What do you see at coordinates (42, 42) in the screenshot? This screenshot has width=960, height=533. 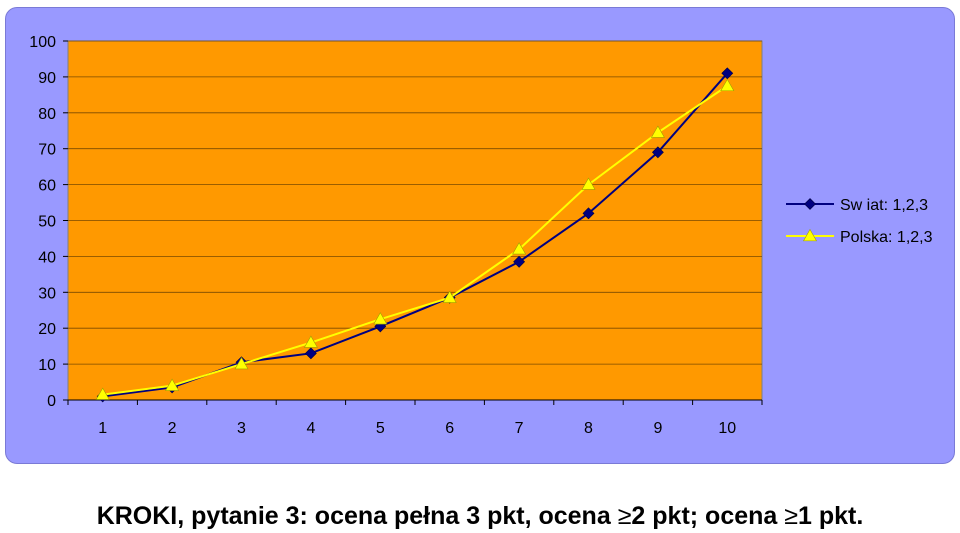 I see `y-tick-label: 100` at bounding box center [42, 42].